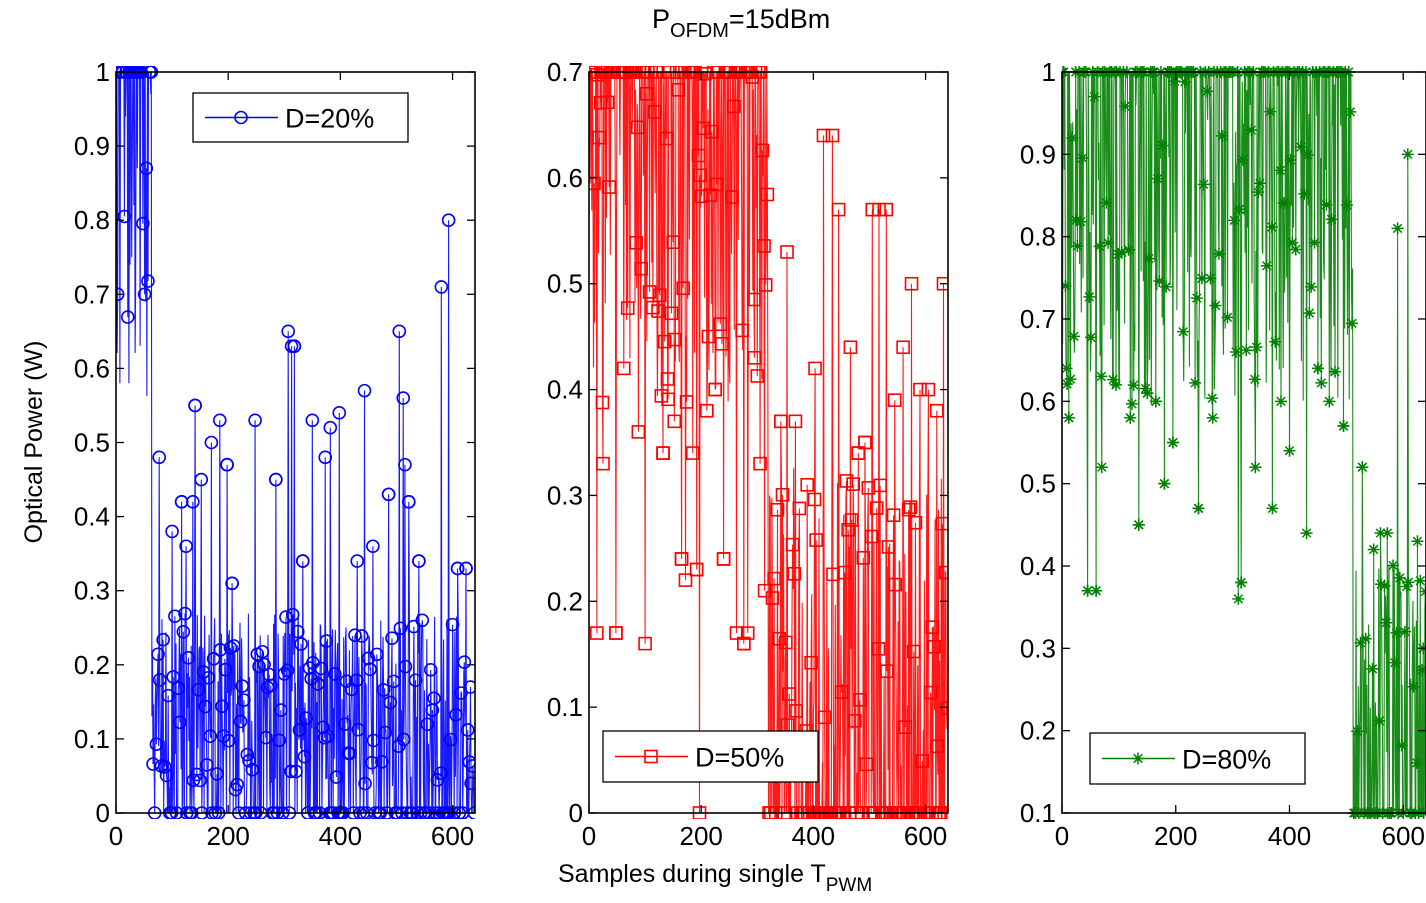 The height and width of the screenshot is (903, 1426). What do you see at coordinates (1038, 319) in the screenshot?
I see `y-tick-label: 0.7` at bounding box center [1038, 319].